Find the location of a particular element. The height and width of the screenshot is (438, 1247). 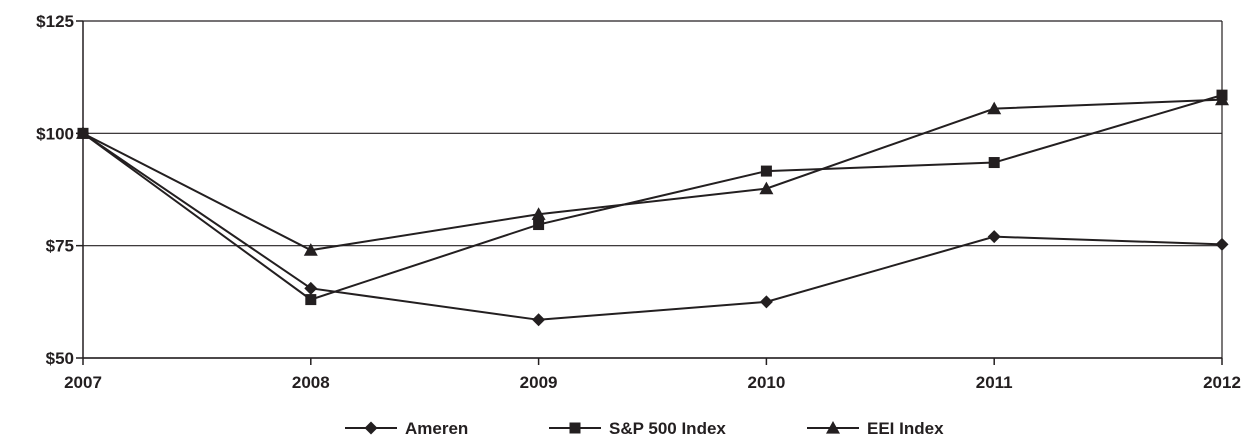

legend-marker-eei-index is located at coordinates (833, 427).